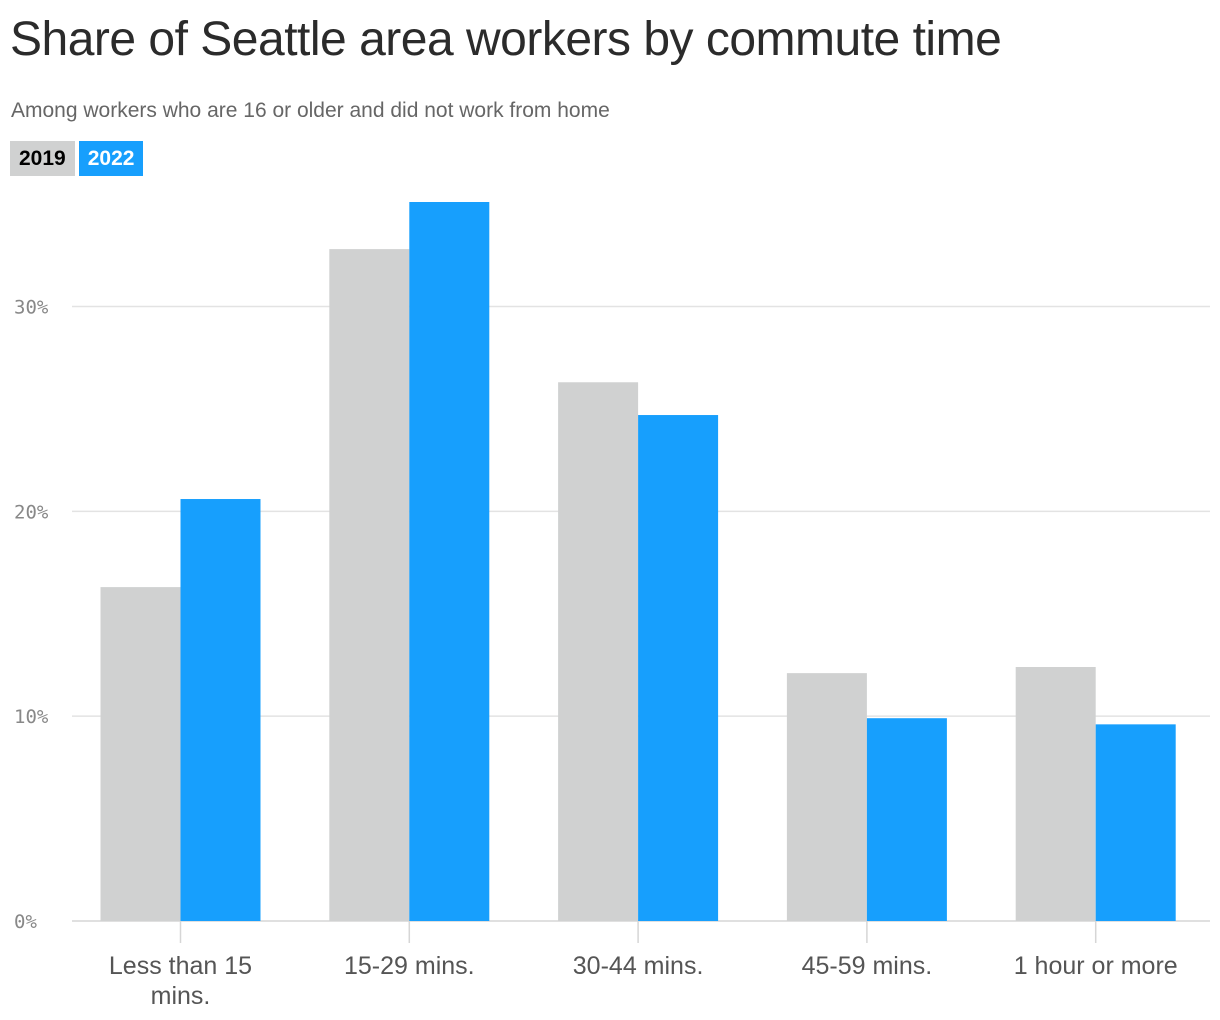  I want to click on legend-item-2019: 2019, so click(42, 158).